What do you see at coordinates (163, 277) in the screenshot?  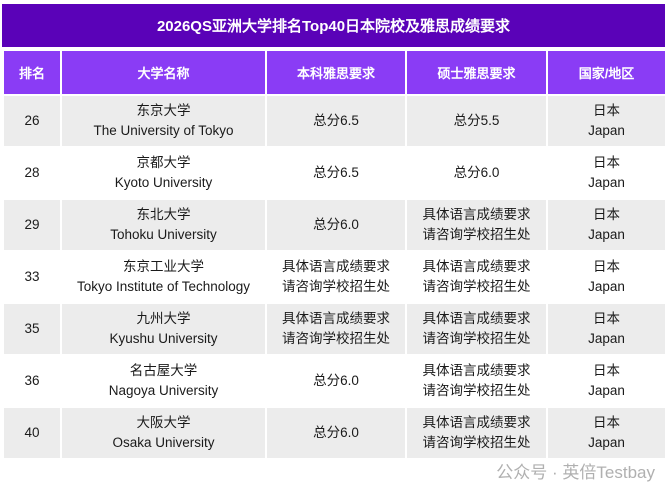 I see `university-cell: 东京工业大学 Tokyo Institute of Technology` at bounding box center [163, 277].